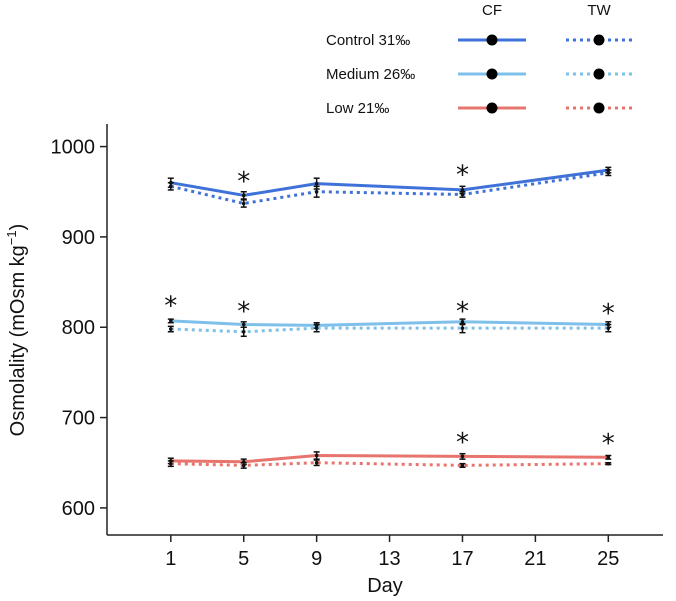  Describe the element at coordinates (370, 74) in the screenshot. I see `legend-label: Medium 26‰` at that location.